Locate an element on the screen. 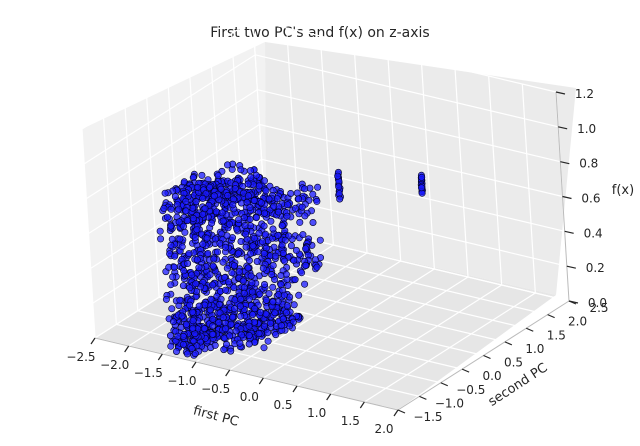 The height and width of the screenshot is (446, 640). z-tick-label: 0.4 is located at coordinates (593, 233).